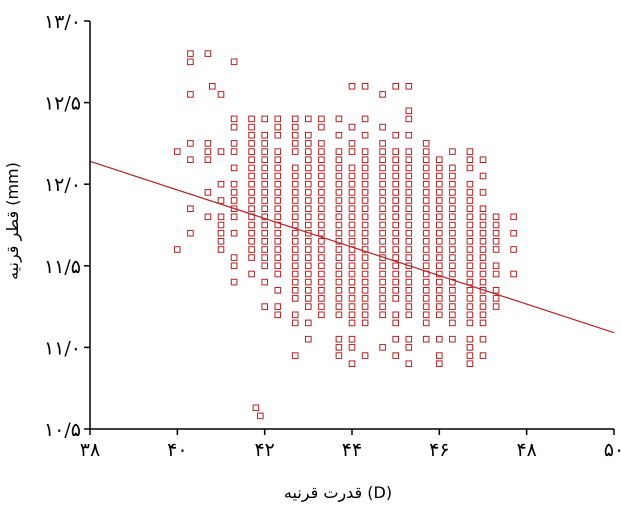  Describe the element at coordinates (62, 430) in the screenshot. I see `y-tick-label: ۱۰/۵` at that location.